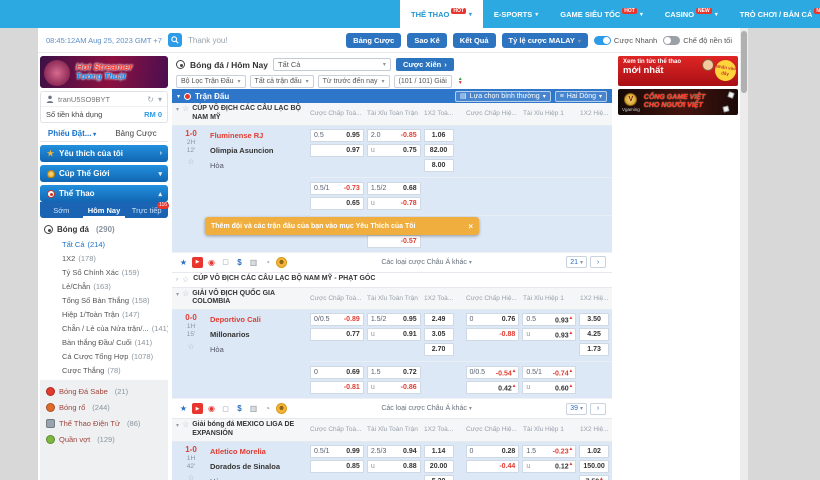  What do you see at coordinates (594, 334) in the screenshot?
I see `odds-cell: 4.25` at bounding box center [594, 334].